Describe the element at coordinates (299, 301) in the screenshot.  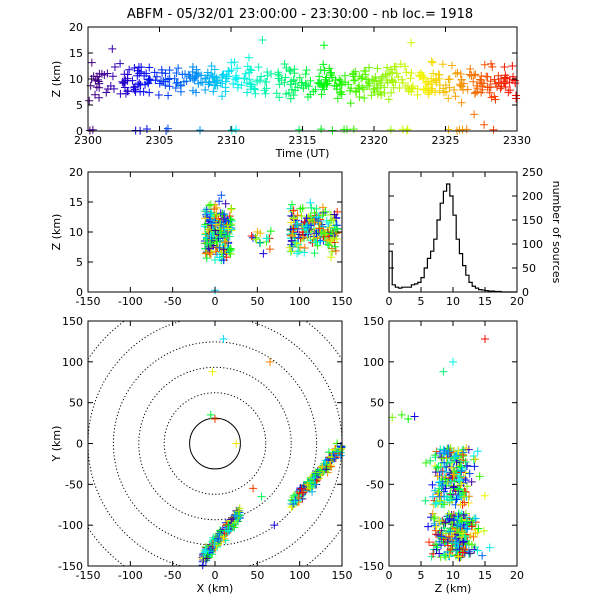
I see `x-tick-label: 100` at that location.